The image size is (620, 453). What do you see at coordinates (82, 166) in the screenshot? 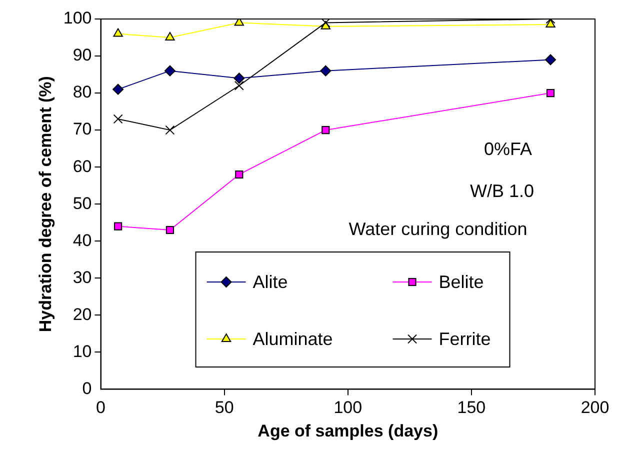
I see `y-tick-label: 60` at bounding box center [82, 166].